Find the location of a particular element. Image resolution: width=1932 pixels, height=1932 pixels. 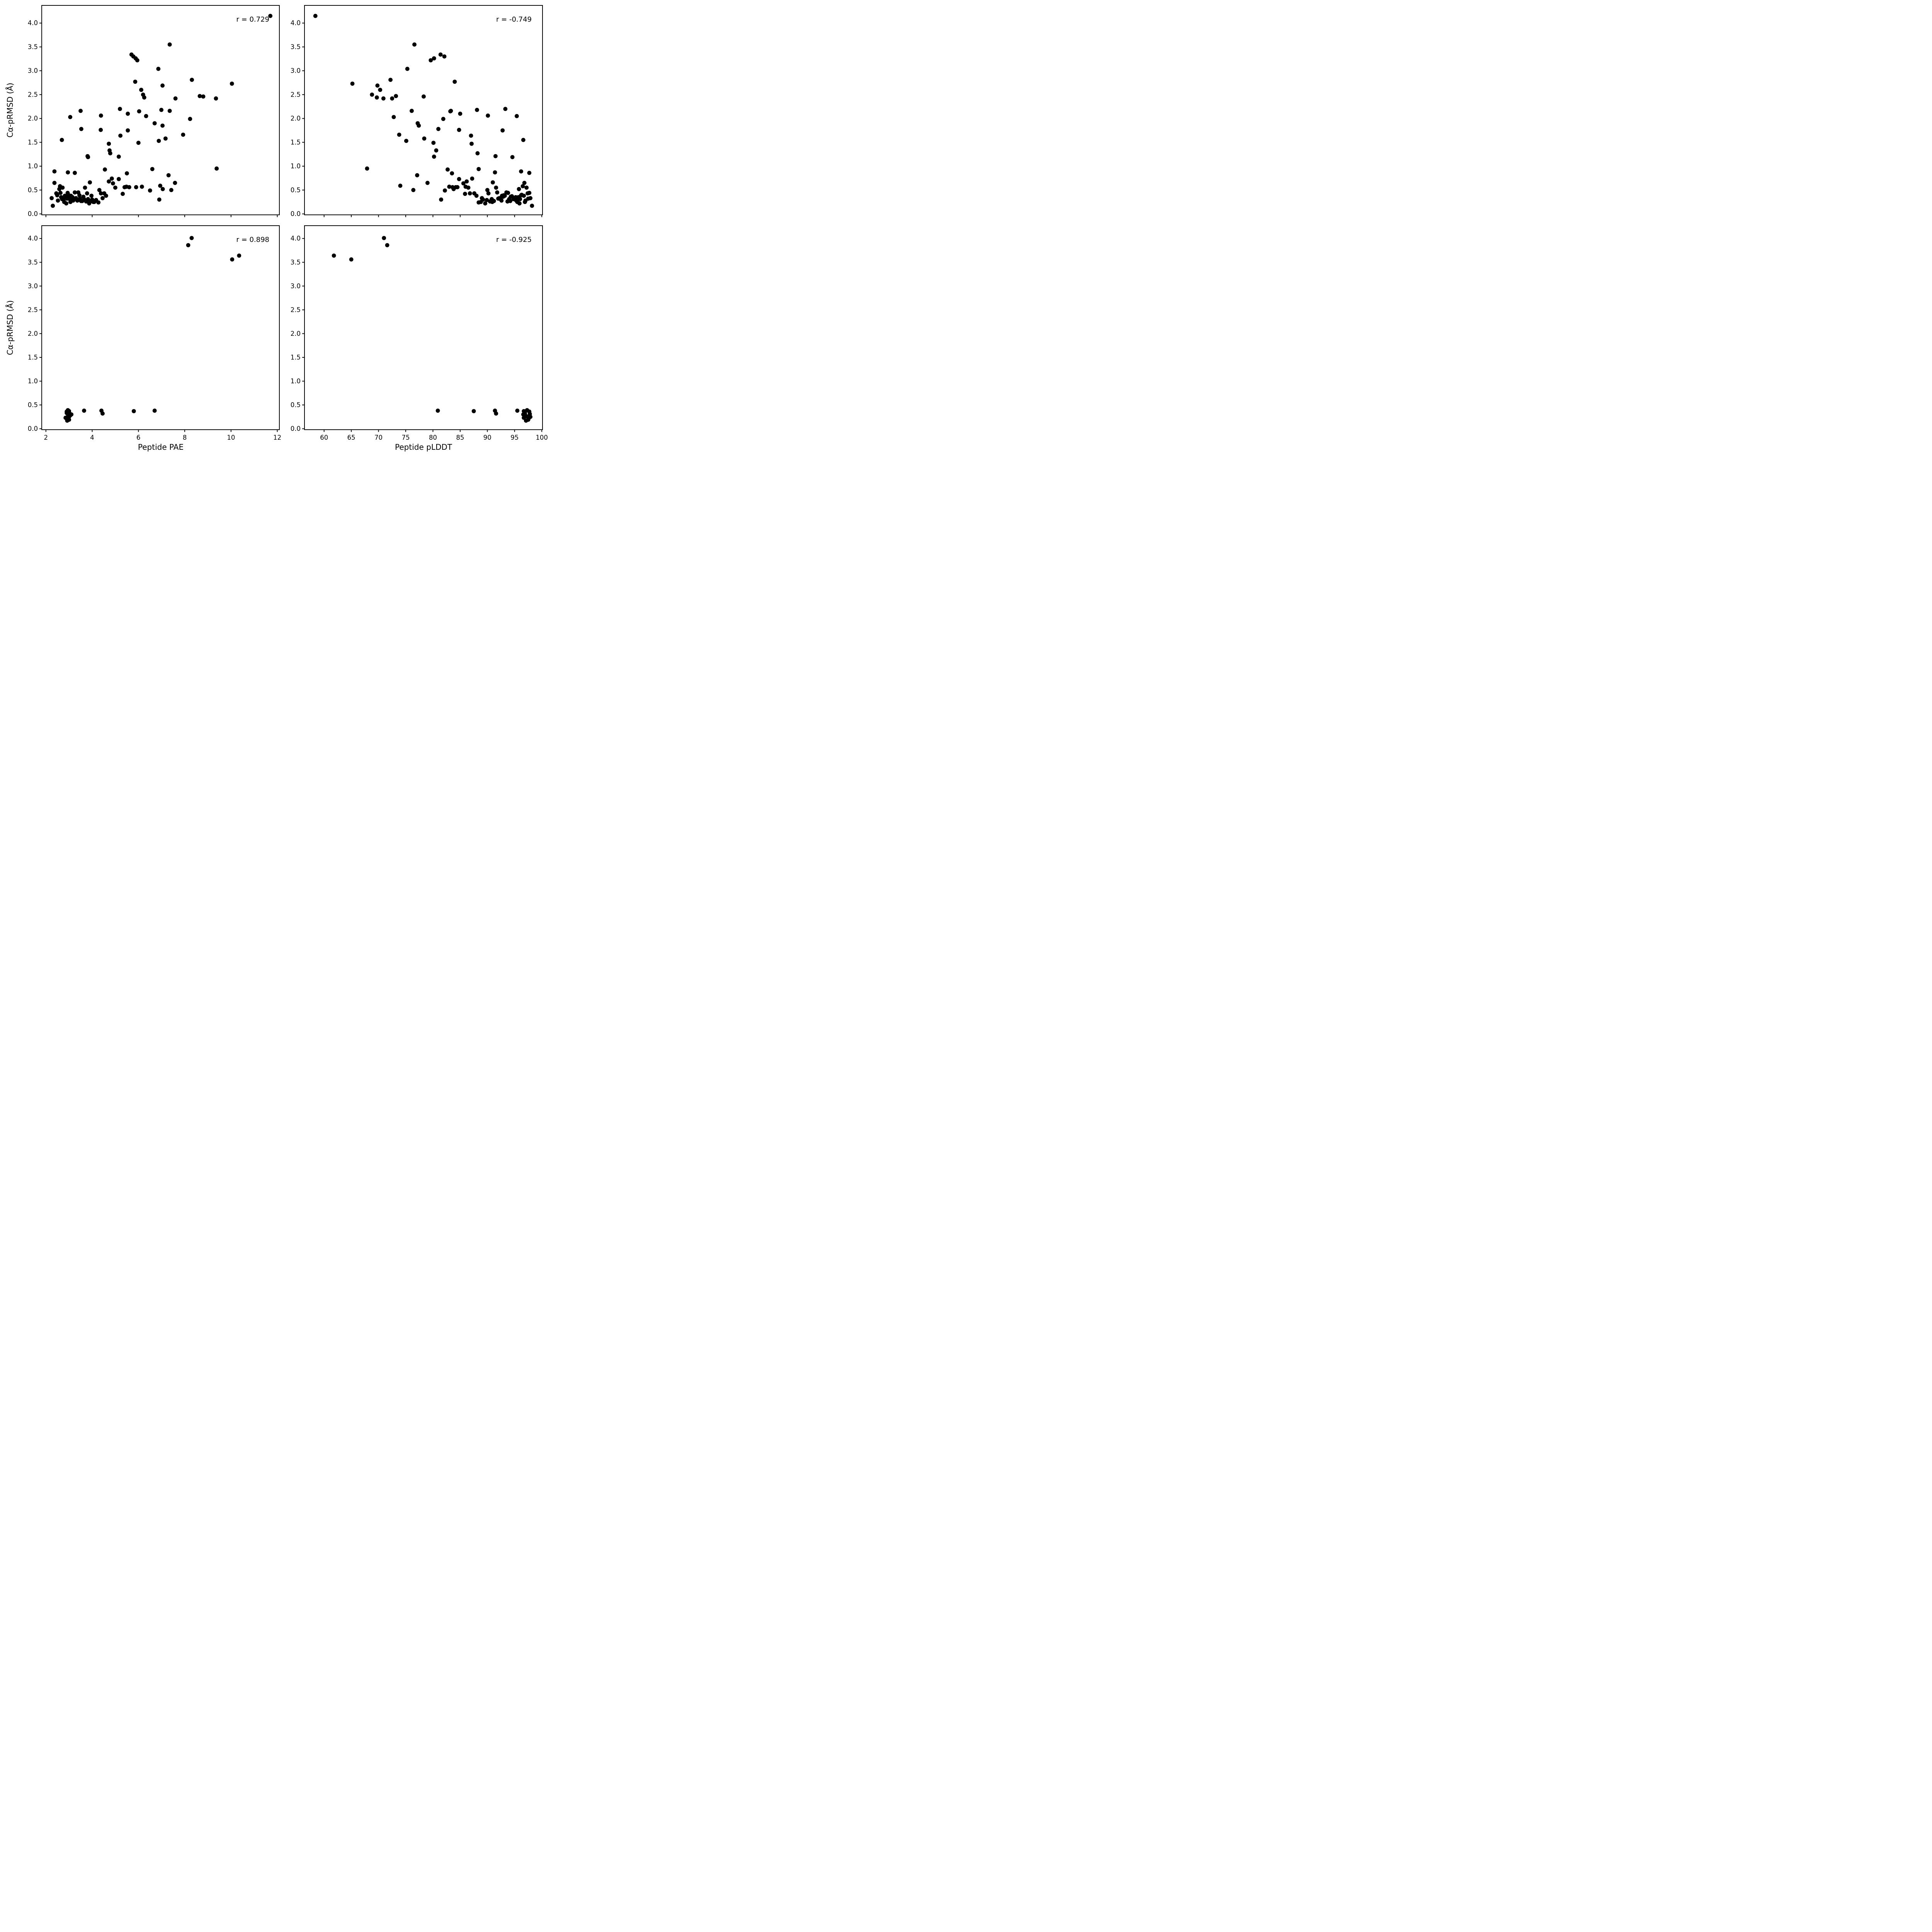

y-tick-label: 0.0 is located at coordinates (296, 214).